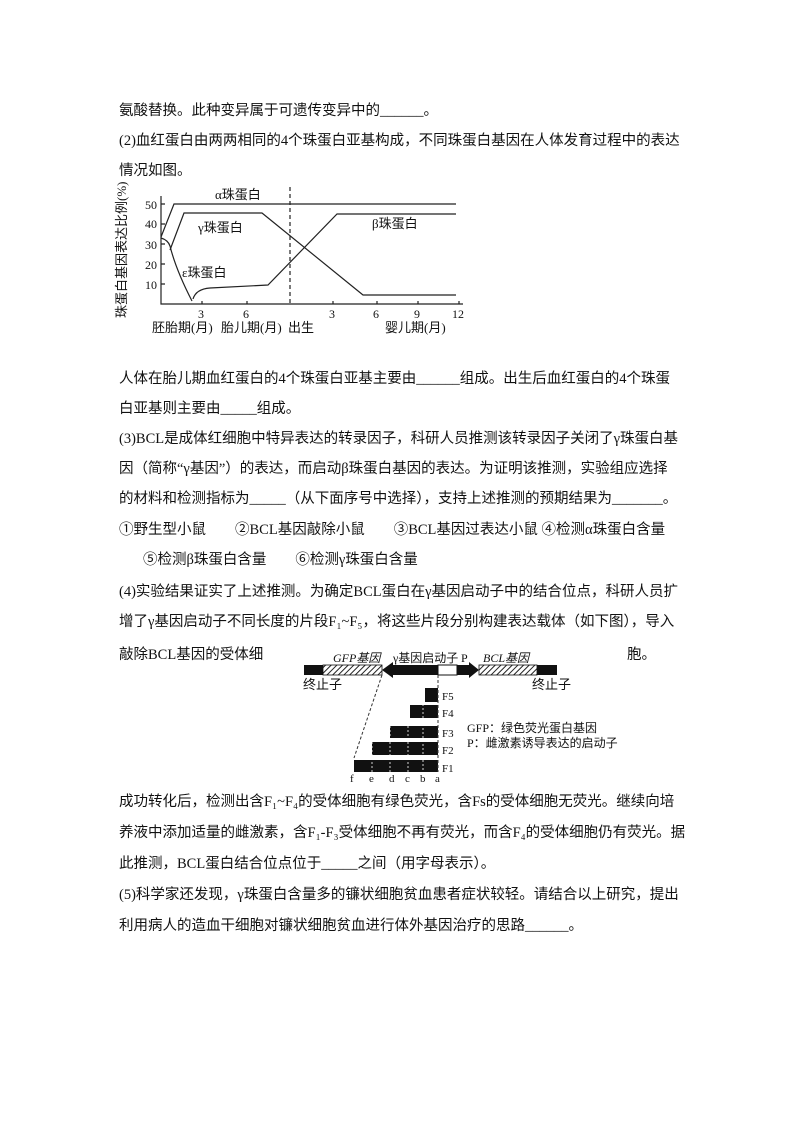  Describe the element at coordinates (532, 727) in the screenshot. I see `legend-gfp: GFP：绿色荧光蛋白基因` at that location.